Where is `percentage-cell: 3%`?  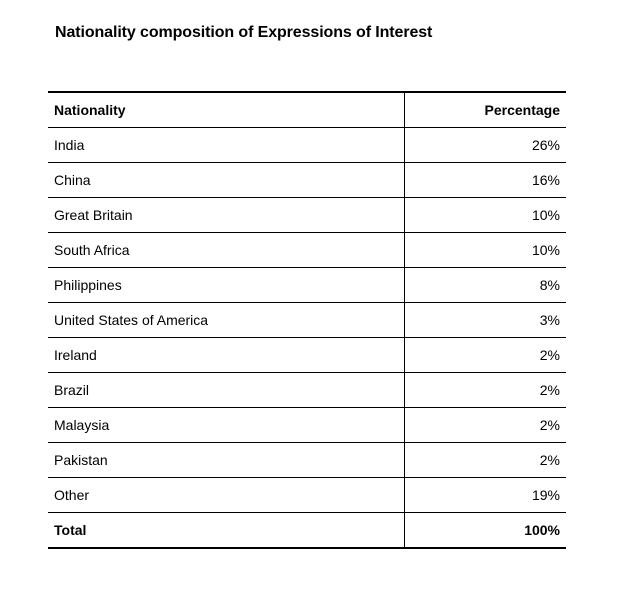
percentage-cell: 3% is located at coordinates (485, 320).